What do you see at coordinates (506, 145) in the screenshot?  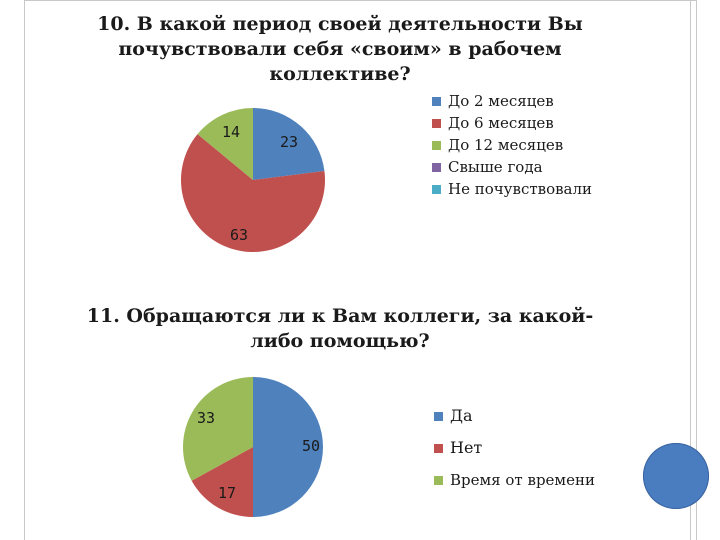 I see `legend-label: До 12 месяцев` at bounding box center [506, 145].